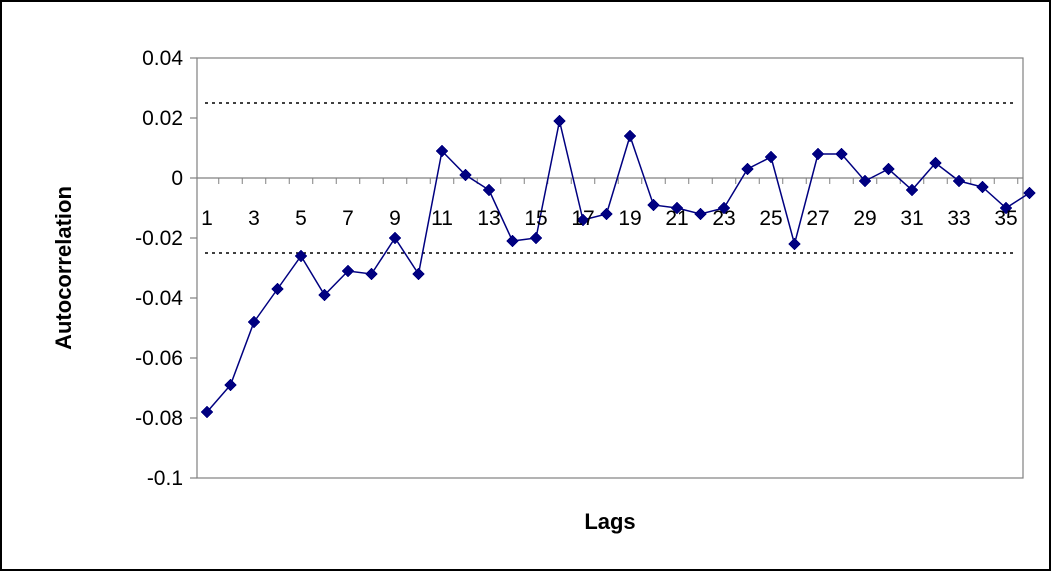 Image resolution: width=1051 pixels, height=571 pixels. What do you see at coordinates (165, 478) in the screenshot?
I see `y-tick-label: -0.1` at bounding box center [165, 478].